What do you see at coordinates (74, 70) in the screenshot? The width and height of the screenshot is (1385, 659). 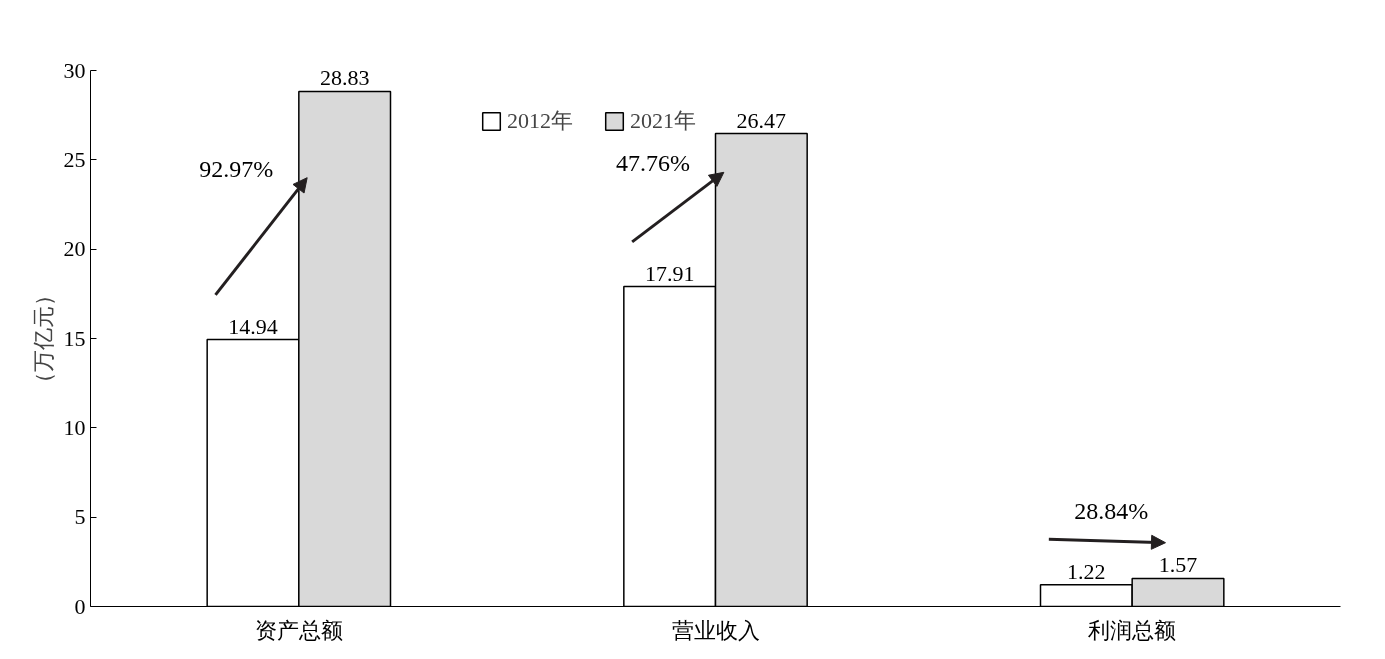 I see `y-tick-label: 30` at bounding box center [74, 70].